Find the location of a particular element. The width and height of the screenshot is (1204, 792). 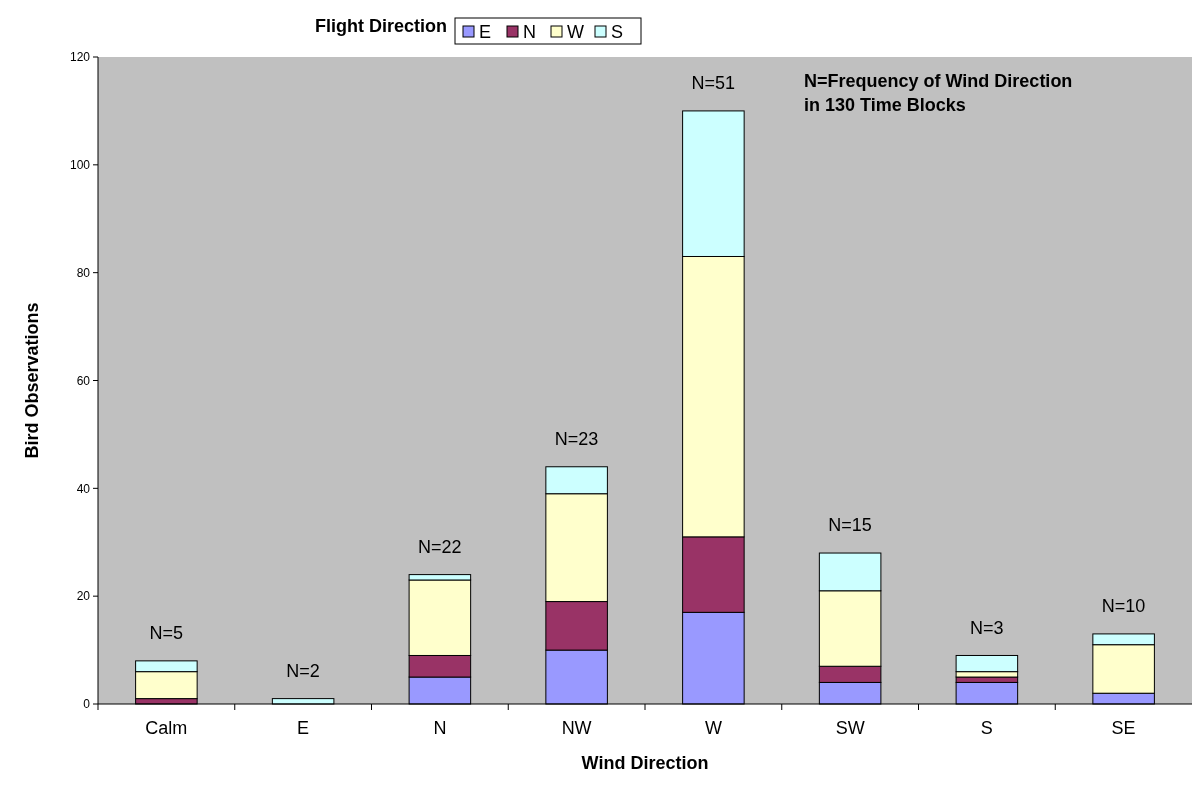

annotation: N=15 is located at coordinates (850, 525).